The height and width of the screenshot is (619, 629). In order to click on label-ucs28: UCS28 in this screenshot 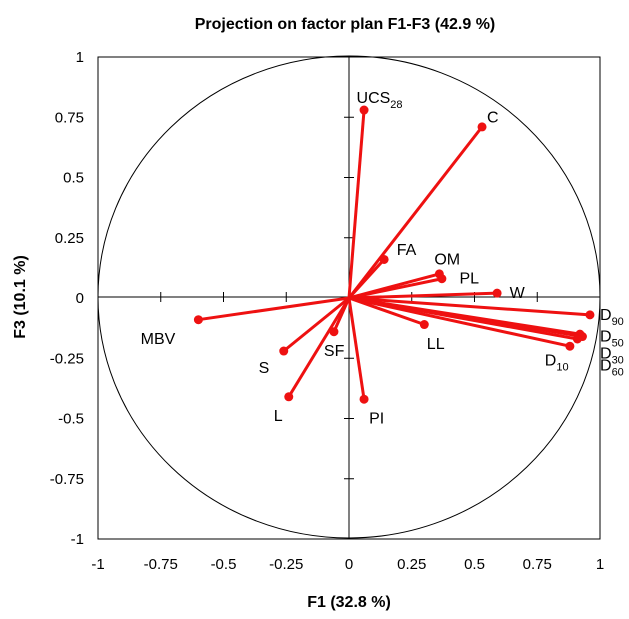, I will do `click(380, 100)`.